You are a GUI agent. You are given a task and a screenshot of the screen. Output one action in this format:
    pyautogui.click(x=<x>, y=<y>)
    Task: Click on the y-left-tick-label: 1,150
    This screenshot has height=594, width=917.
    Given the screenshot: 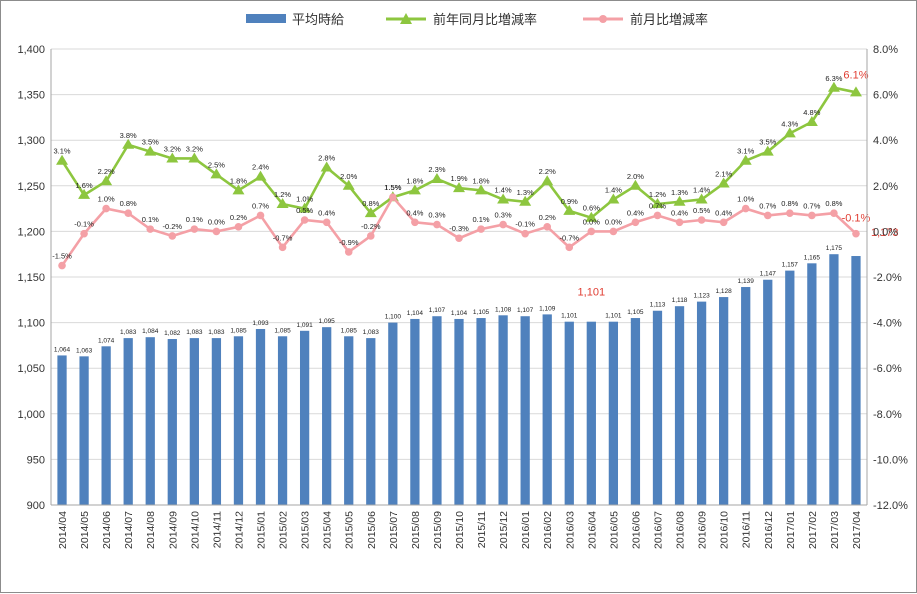 What is the action you would take?
    pyautogui.click(x=31, y=278)
    